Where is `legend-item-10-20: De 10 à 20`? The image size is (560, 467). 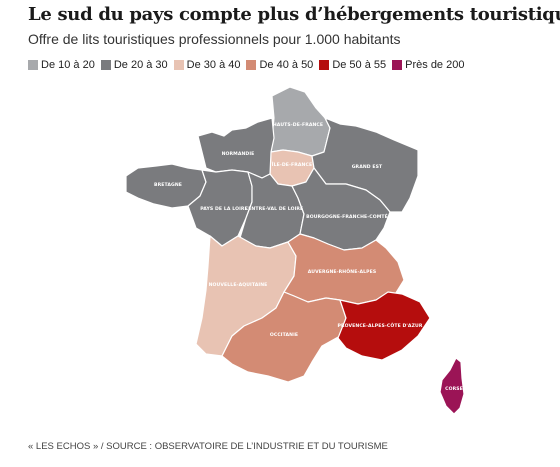
legend-item-10-20: De 10 à 20 is located at coordinates (61, 65).